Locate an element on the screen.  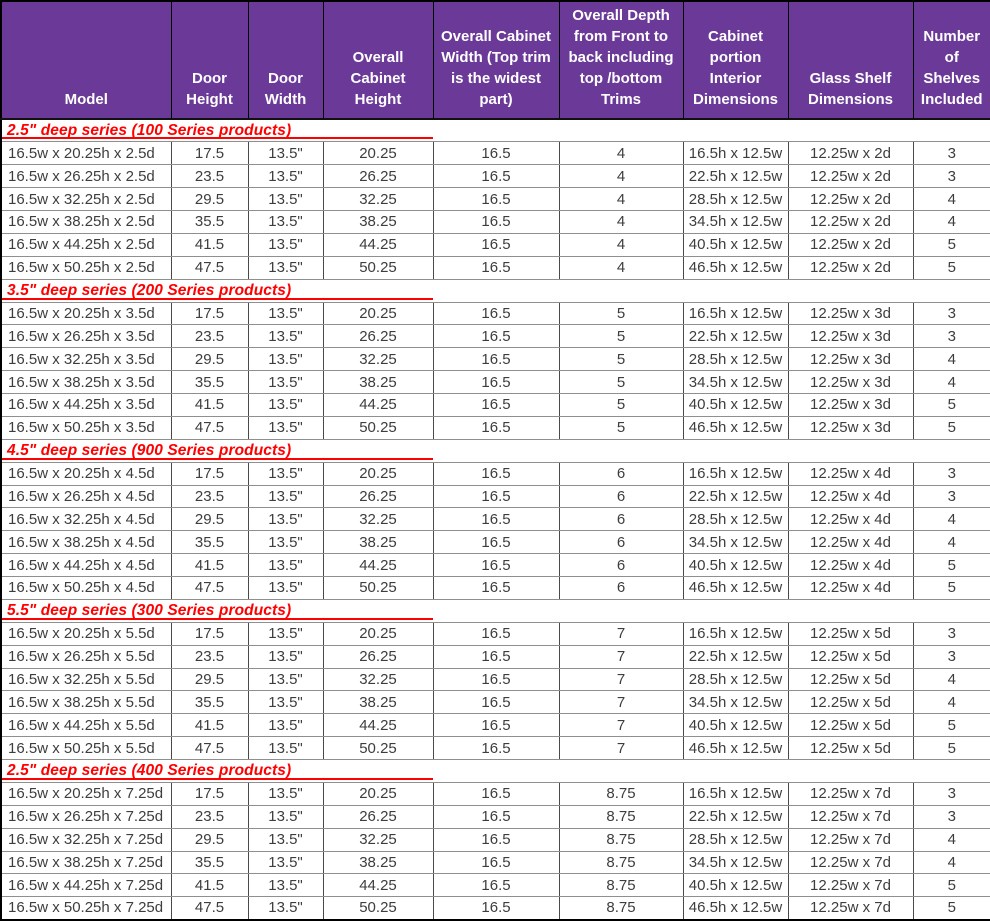
section-title: 4.5" deep series (900 Series products) is located at coordinates (149, 450).